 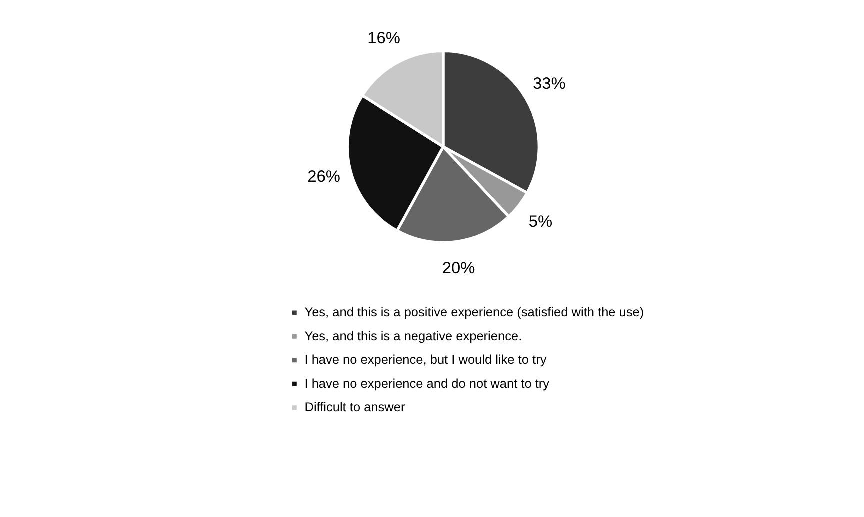 What do you see at coordinates (413, 336) in the screenshot?
I see `legend-label: Yes, and this is a negative experience.` at bounding box center [413, 336].